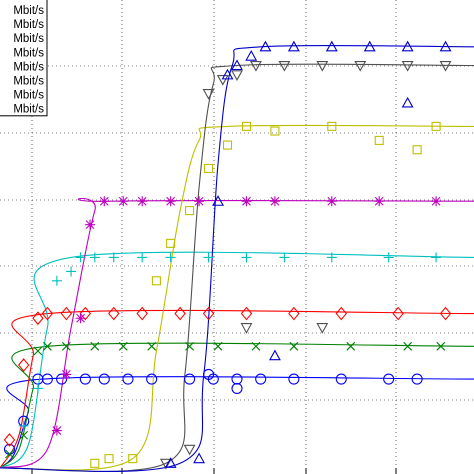 This screenshot has height=474, width=474. I want to click on legend-entry-5: Mbit/s, so click(28, 82).